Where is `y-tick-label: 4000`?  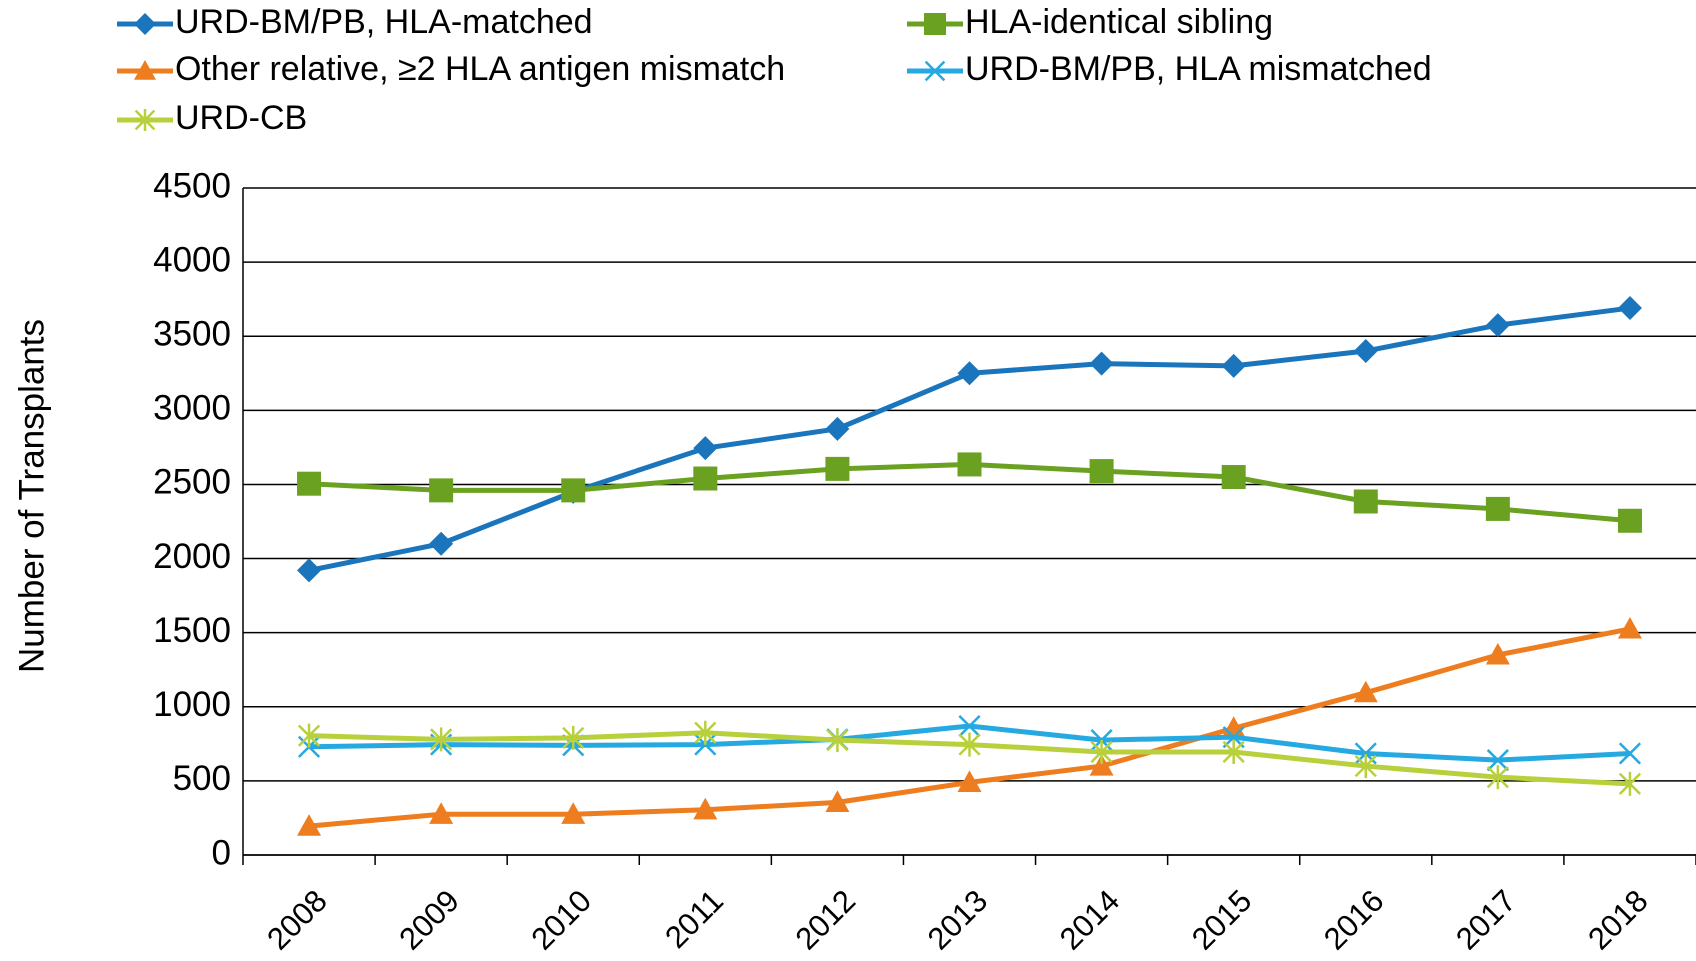 y-tick-label: 4000 is located at coordinates (192, 259).